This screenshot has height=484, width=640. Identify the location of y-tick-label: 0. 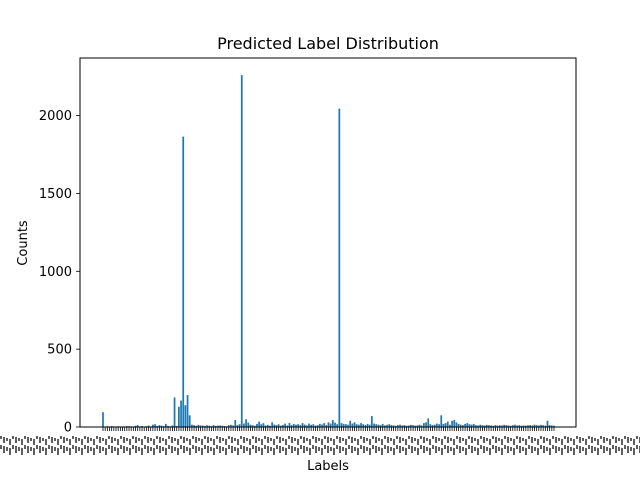
(68, 428).